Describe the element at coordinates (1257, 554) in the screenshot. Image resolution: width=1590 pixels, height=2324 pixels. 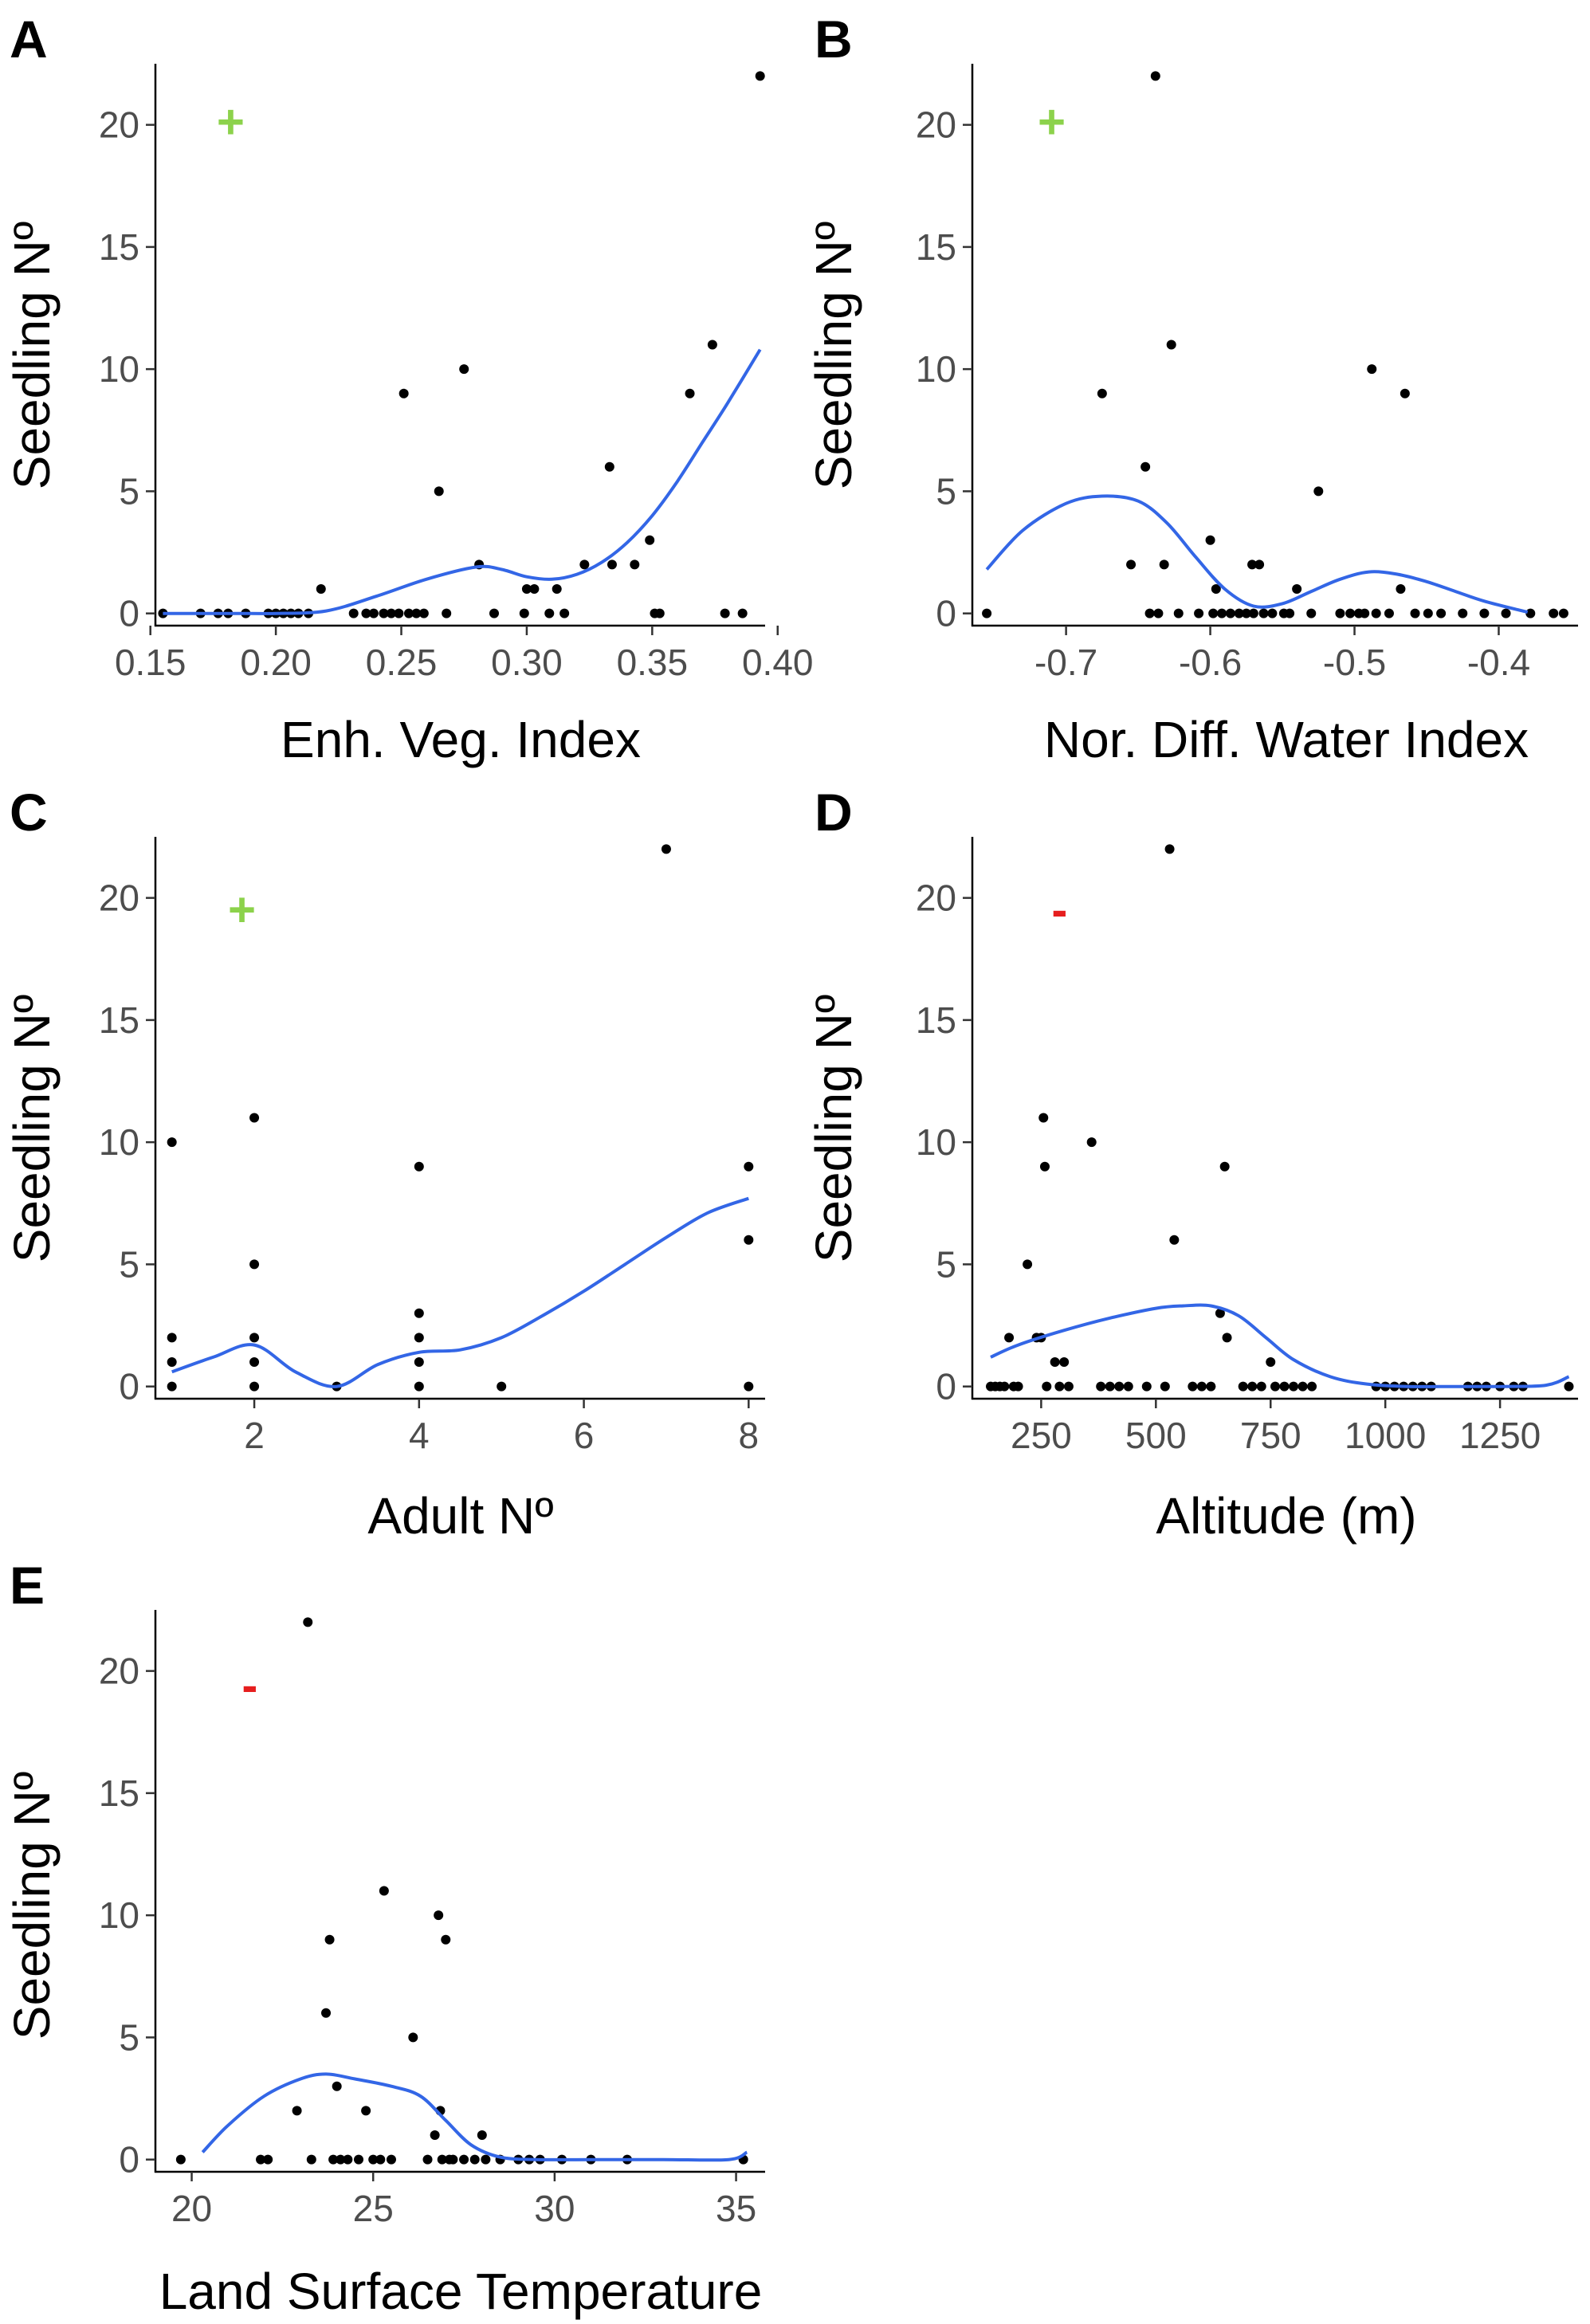
I see `panel-B-smooth-line` at that location.